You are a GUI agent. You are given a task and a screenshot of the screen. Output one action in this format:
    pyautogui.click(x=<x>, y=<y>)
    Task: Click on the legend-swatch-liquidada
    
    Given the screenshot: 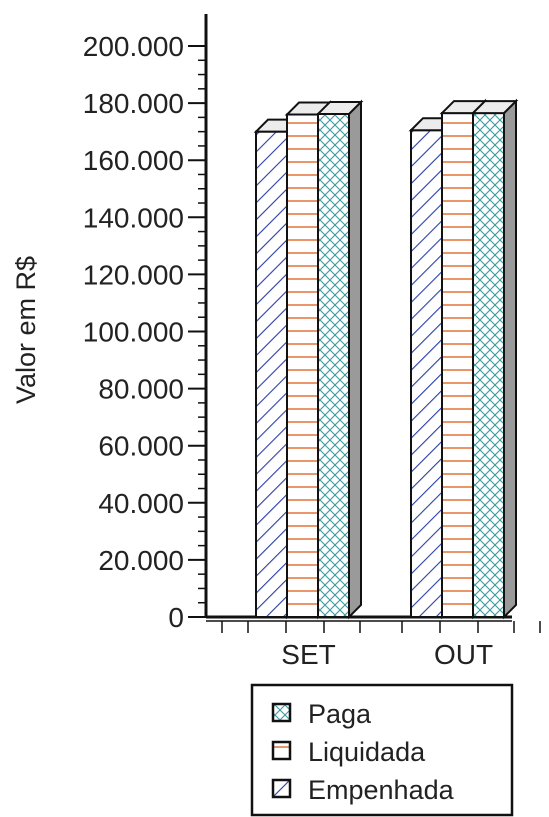 What is the action you would take?
    pyautogui.click(x=281, y=750)
    